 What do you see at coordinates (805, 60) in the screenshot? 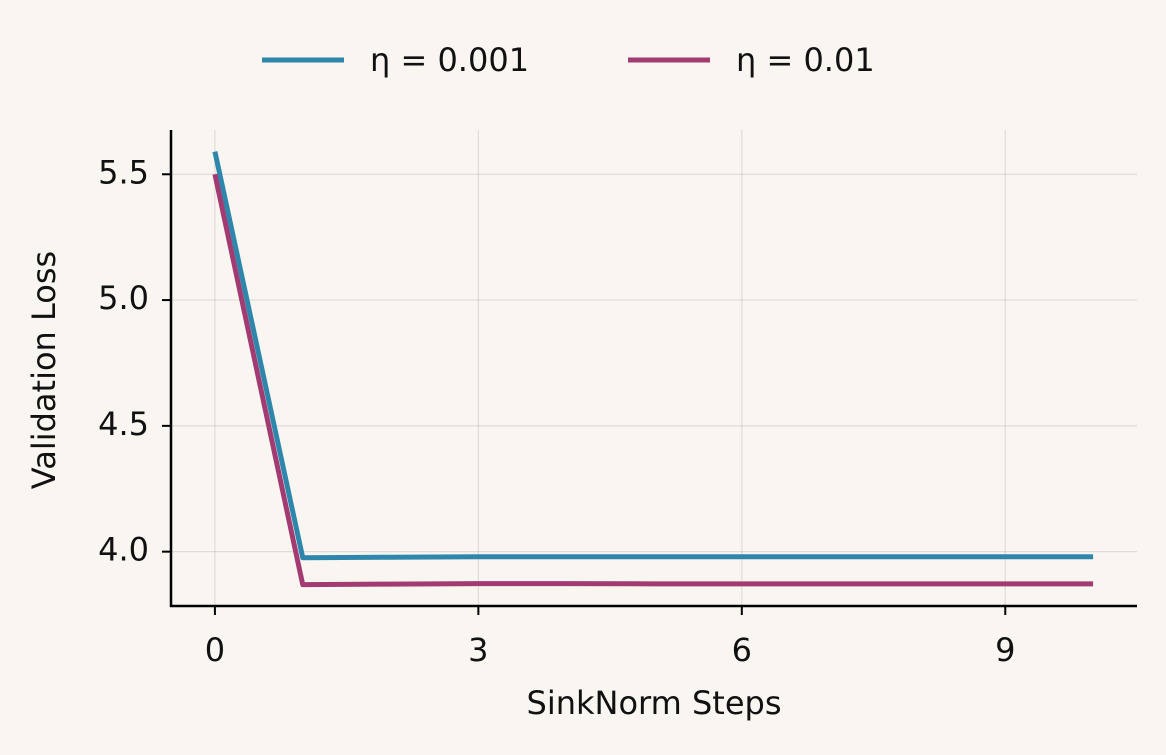
I see `legend-label: η = 0.01` at bounding box center [805, 60].